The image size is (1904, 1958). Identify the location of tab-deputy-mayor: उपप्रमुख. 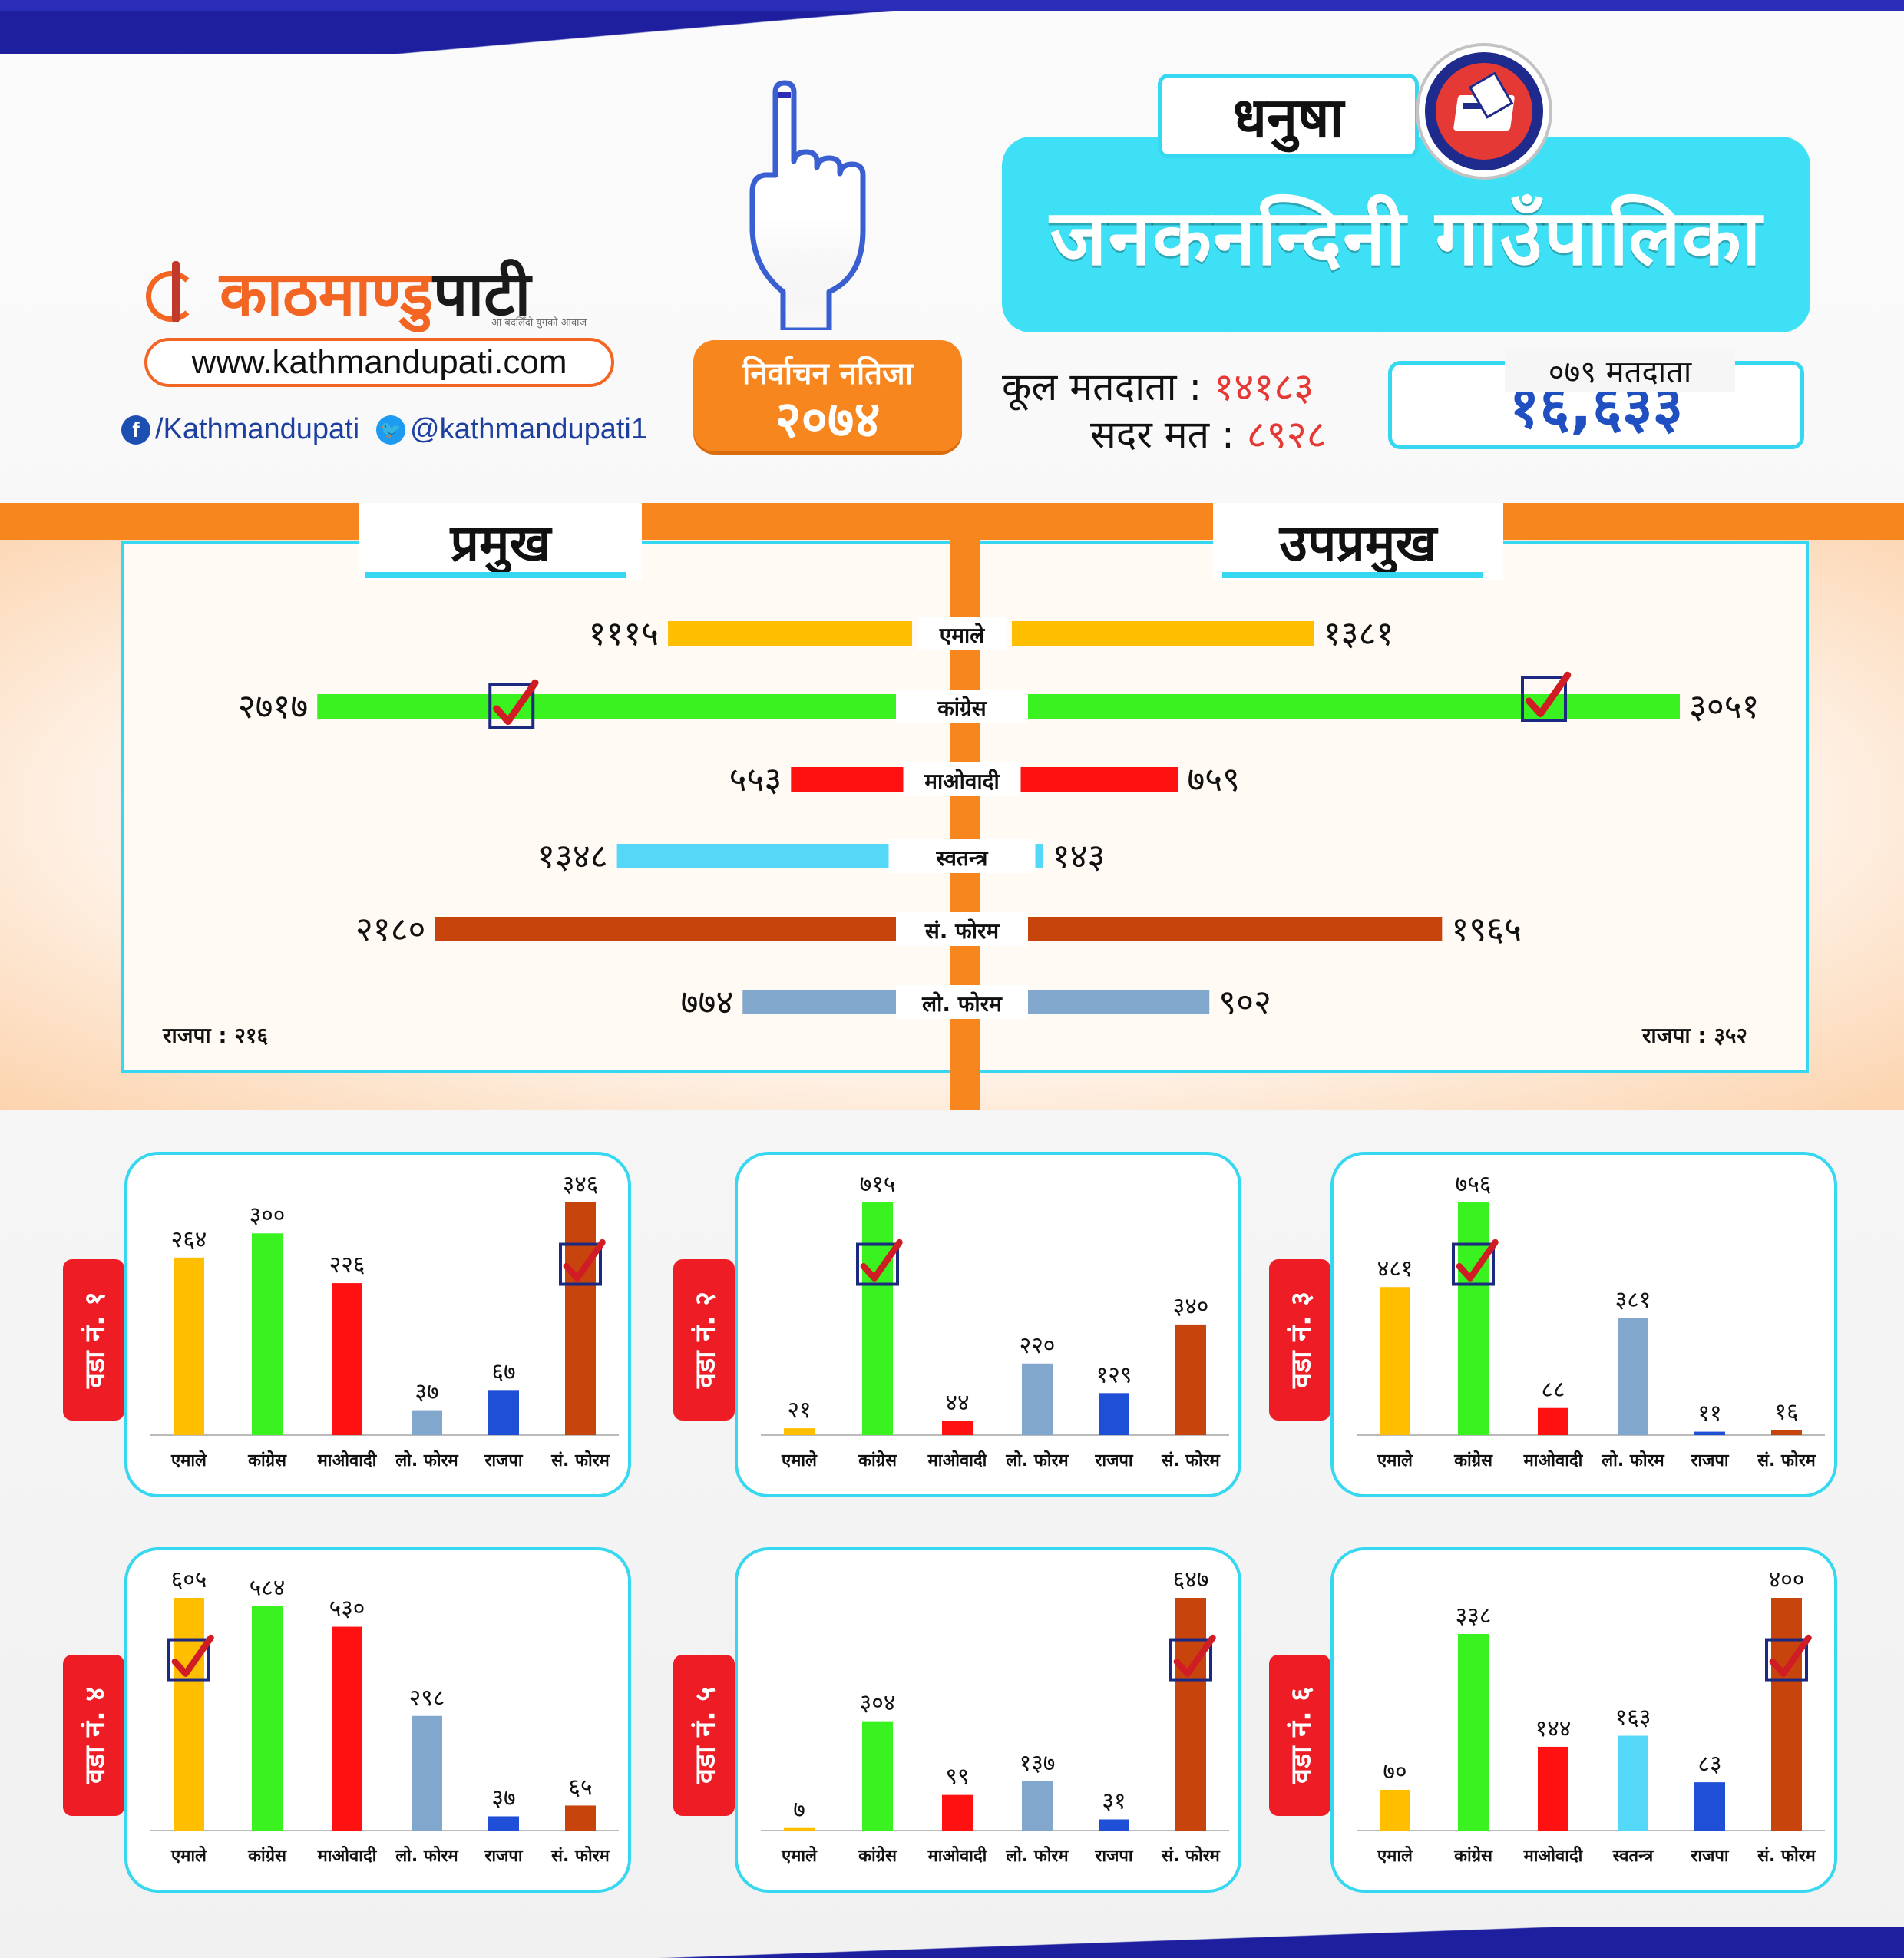
(1358, 541).